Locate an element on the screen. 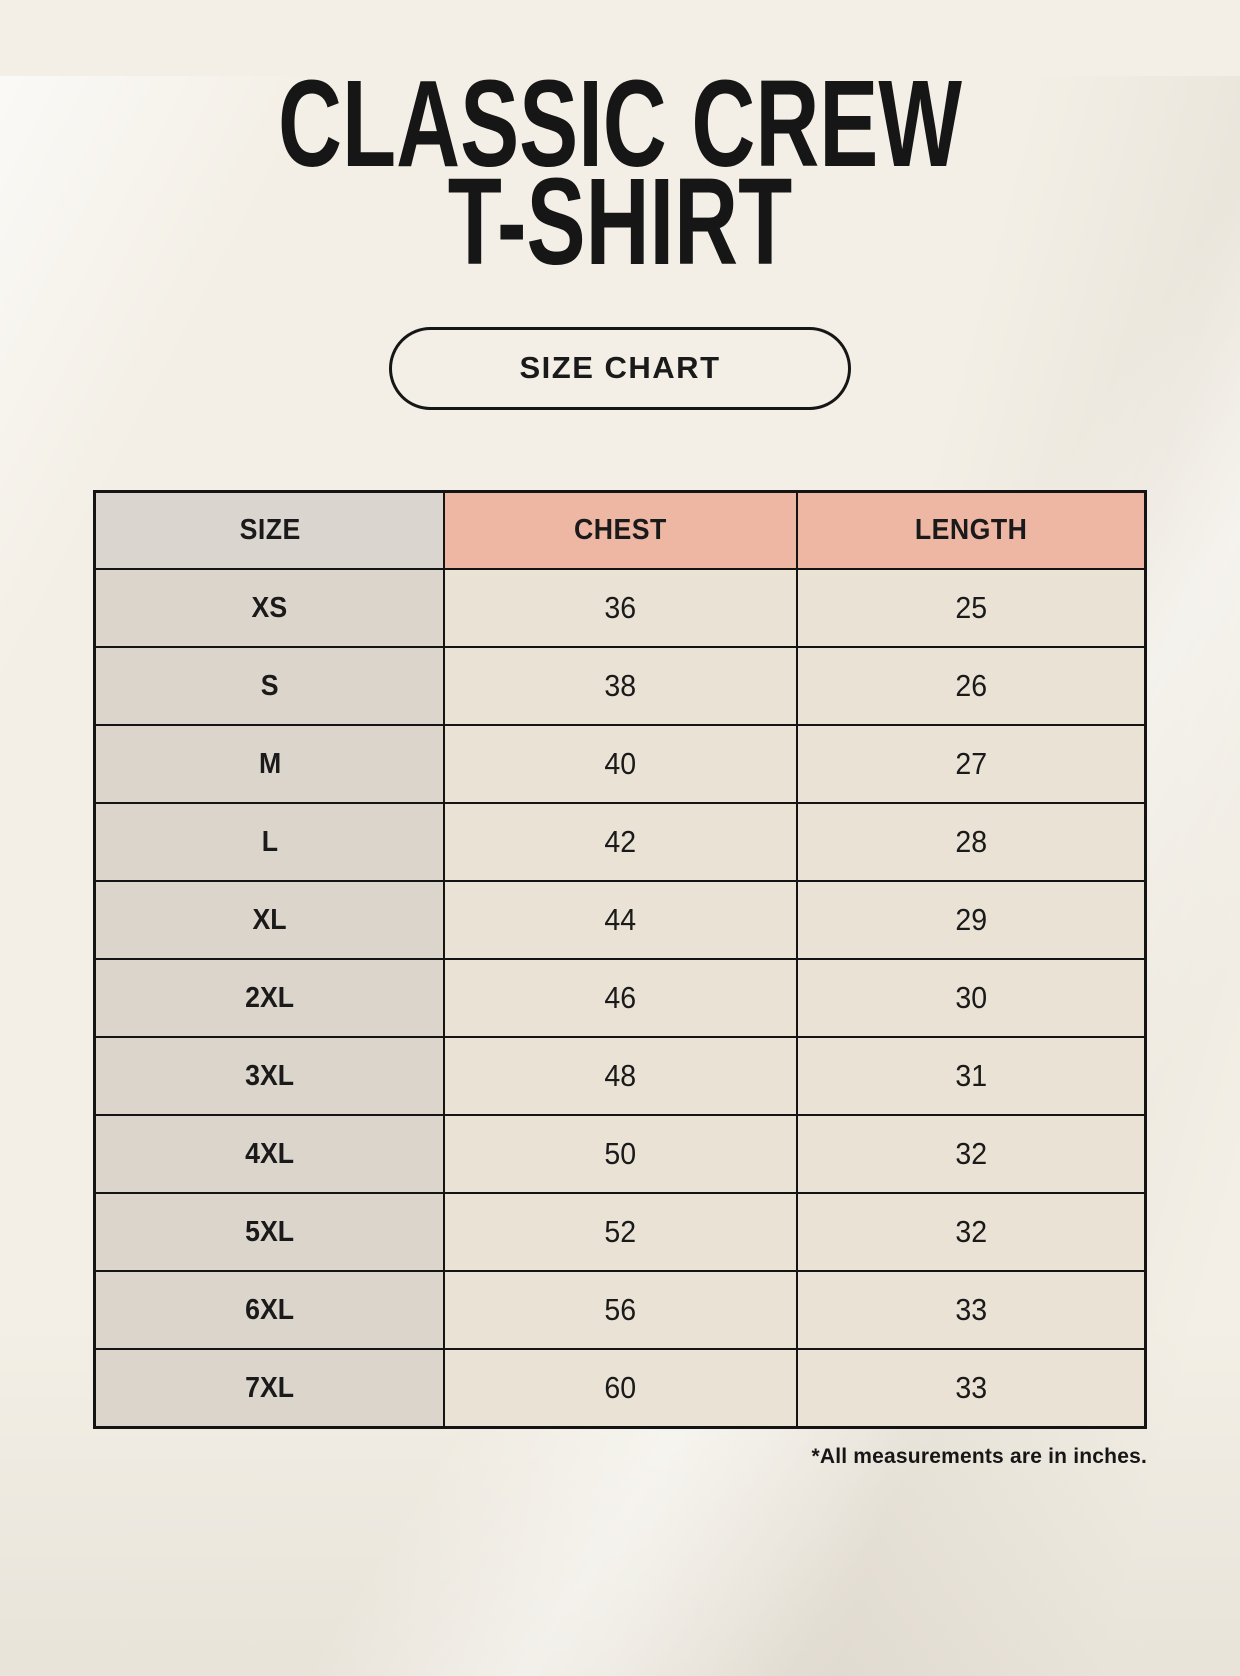  size-label: 5XL is located at coordinates (270, 1231).